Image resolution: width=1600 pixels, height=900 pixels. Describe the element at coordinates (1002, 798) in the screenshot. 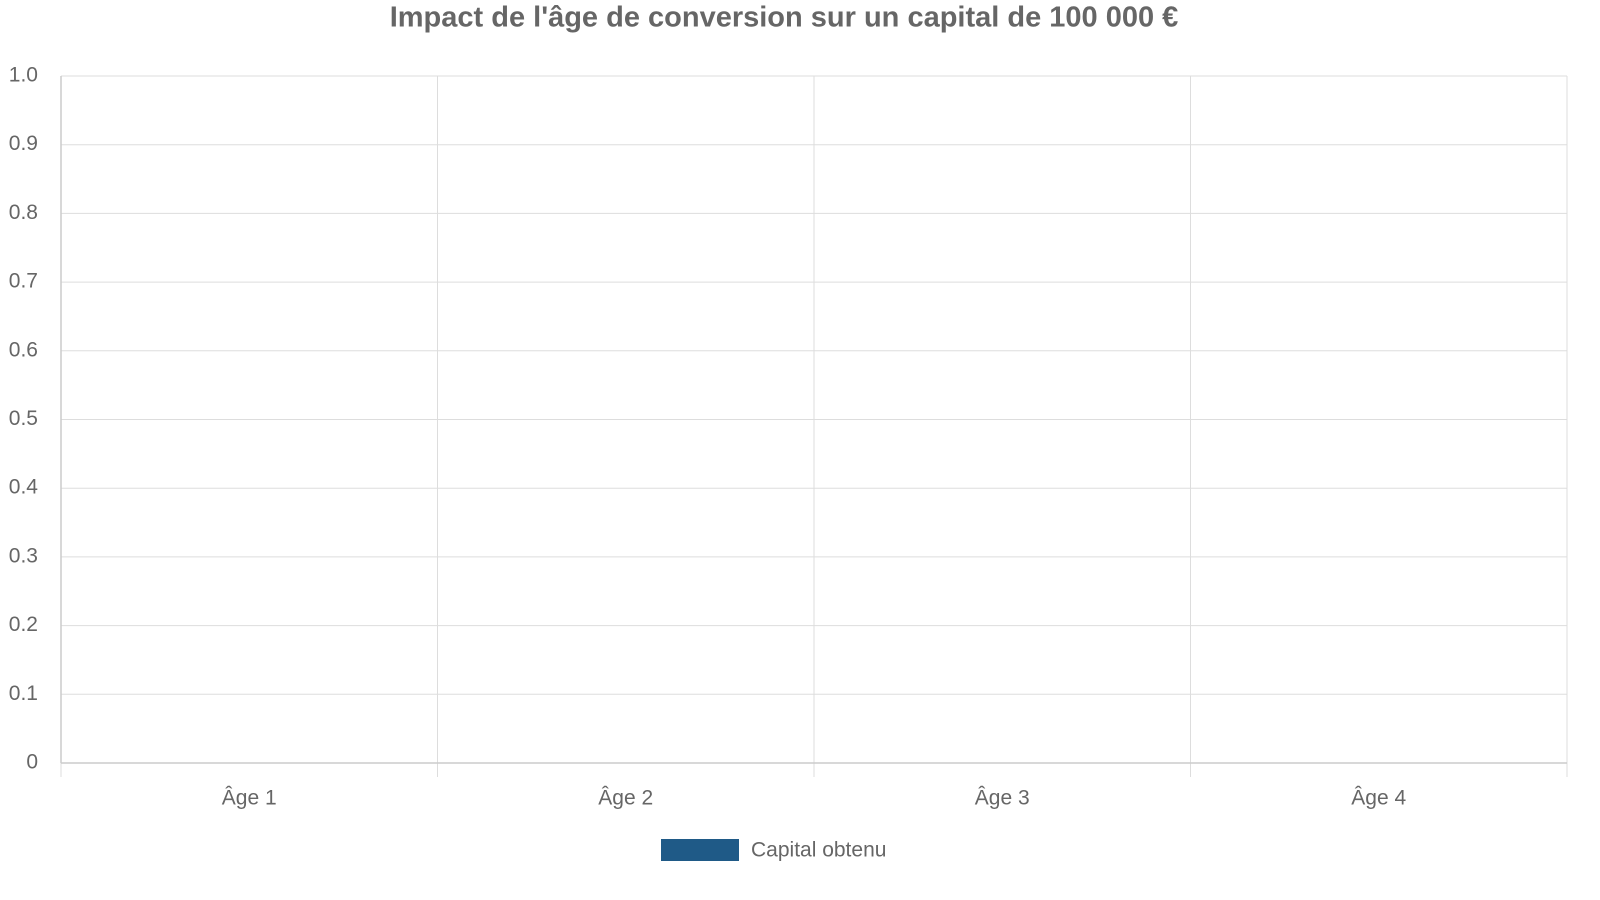

I see `x-tick-label: Âge 3` at that location.